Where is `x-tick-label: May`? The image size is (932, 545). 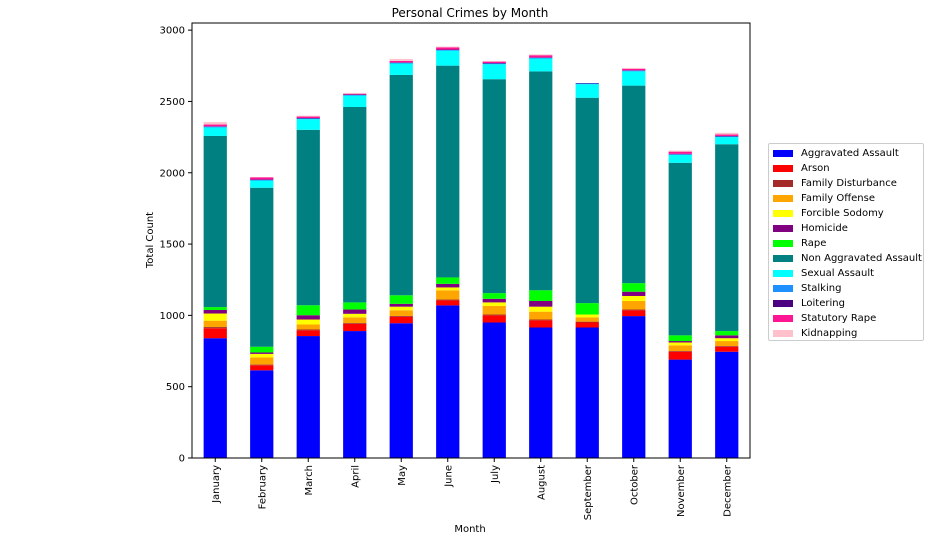
x-tick-label: May is located at coordinates (402, 475).